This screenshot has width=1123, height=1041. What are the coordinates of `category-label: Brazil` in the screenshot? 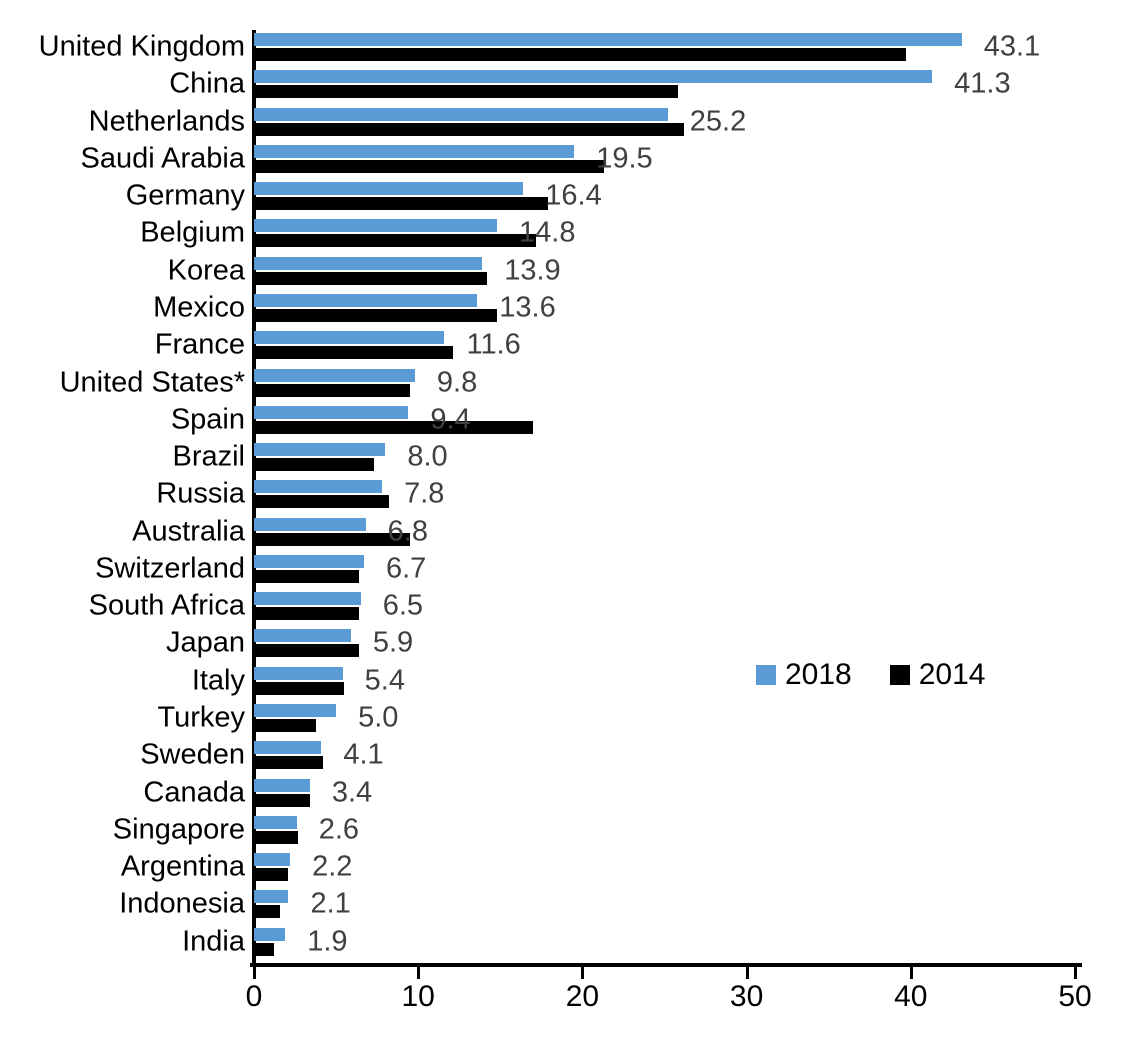 It's located at (208, 456).